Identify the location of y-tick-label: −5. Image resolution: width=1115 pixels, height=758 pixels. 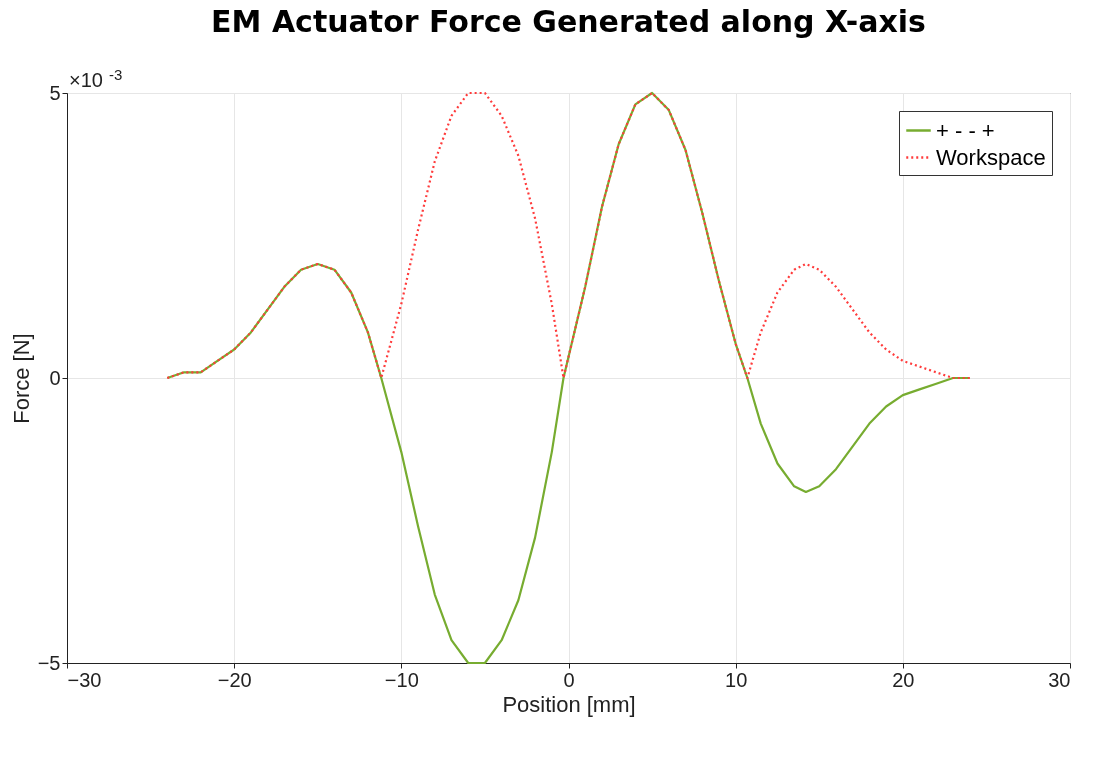
(49, 662).